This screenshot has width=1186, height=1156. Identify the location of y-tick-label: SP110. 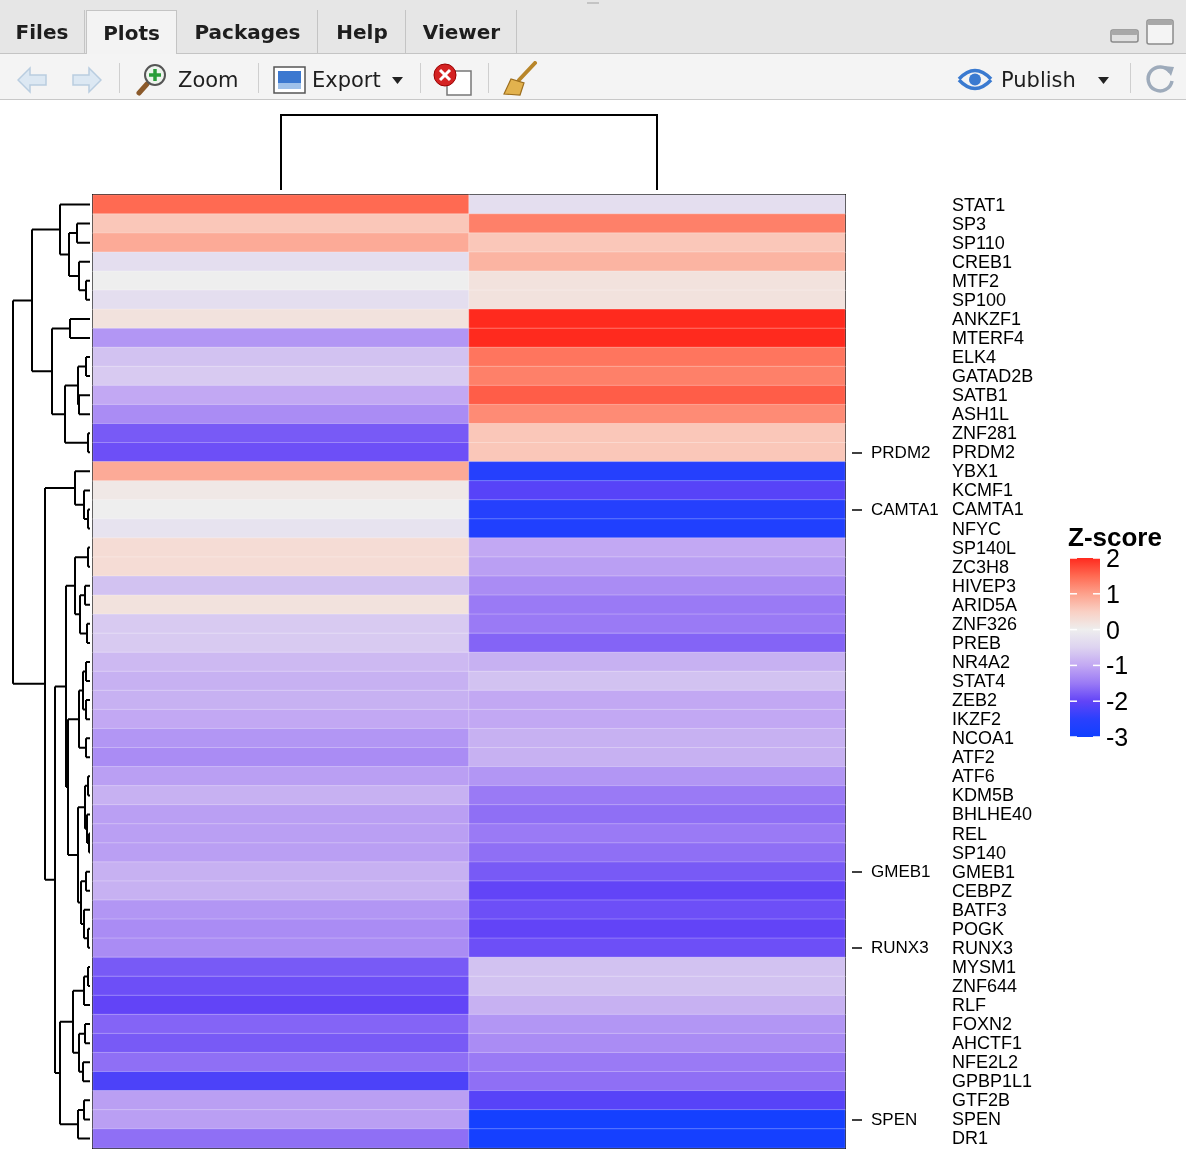
(978, 242).